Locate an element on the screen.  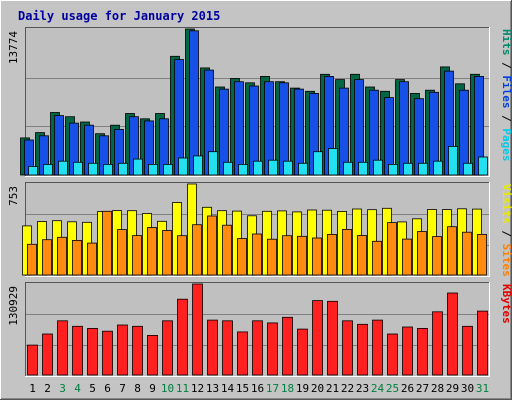
legend-hits_files_pages: Hits / Files / Pages is located at coordinates (506, 95).